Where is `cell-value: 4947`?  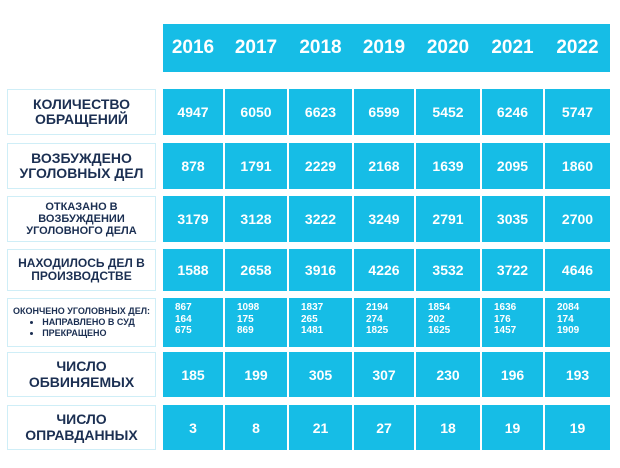 cell-value: 4947 is located at coordinates (193, 112).